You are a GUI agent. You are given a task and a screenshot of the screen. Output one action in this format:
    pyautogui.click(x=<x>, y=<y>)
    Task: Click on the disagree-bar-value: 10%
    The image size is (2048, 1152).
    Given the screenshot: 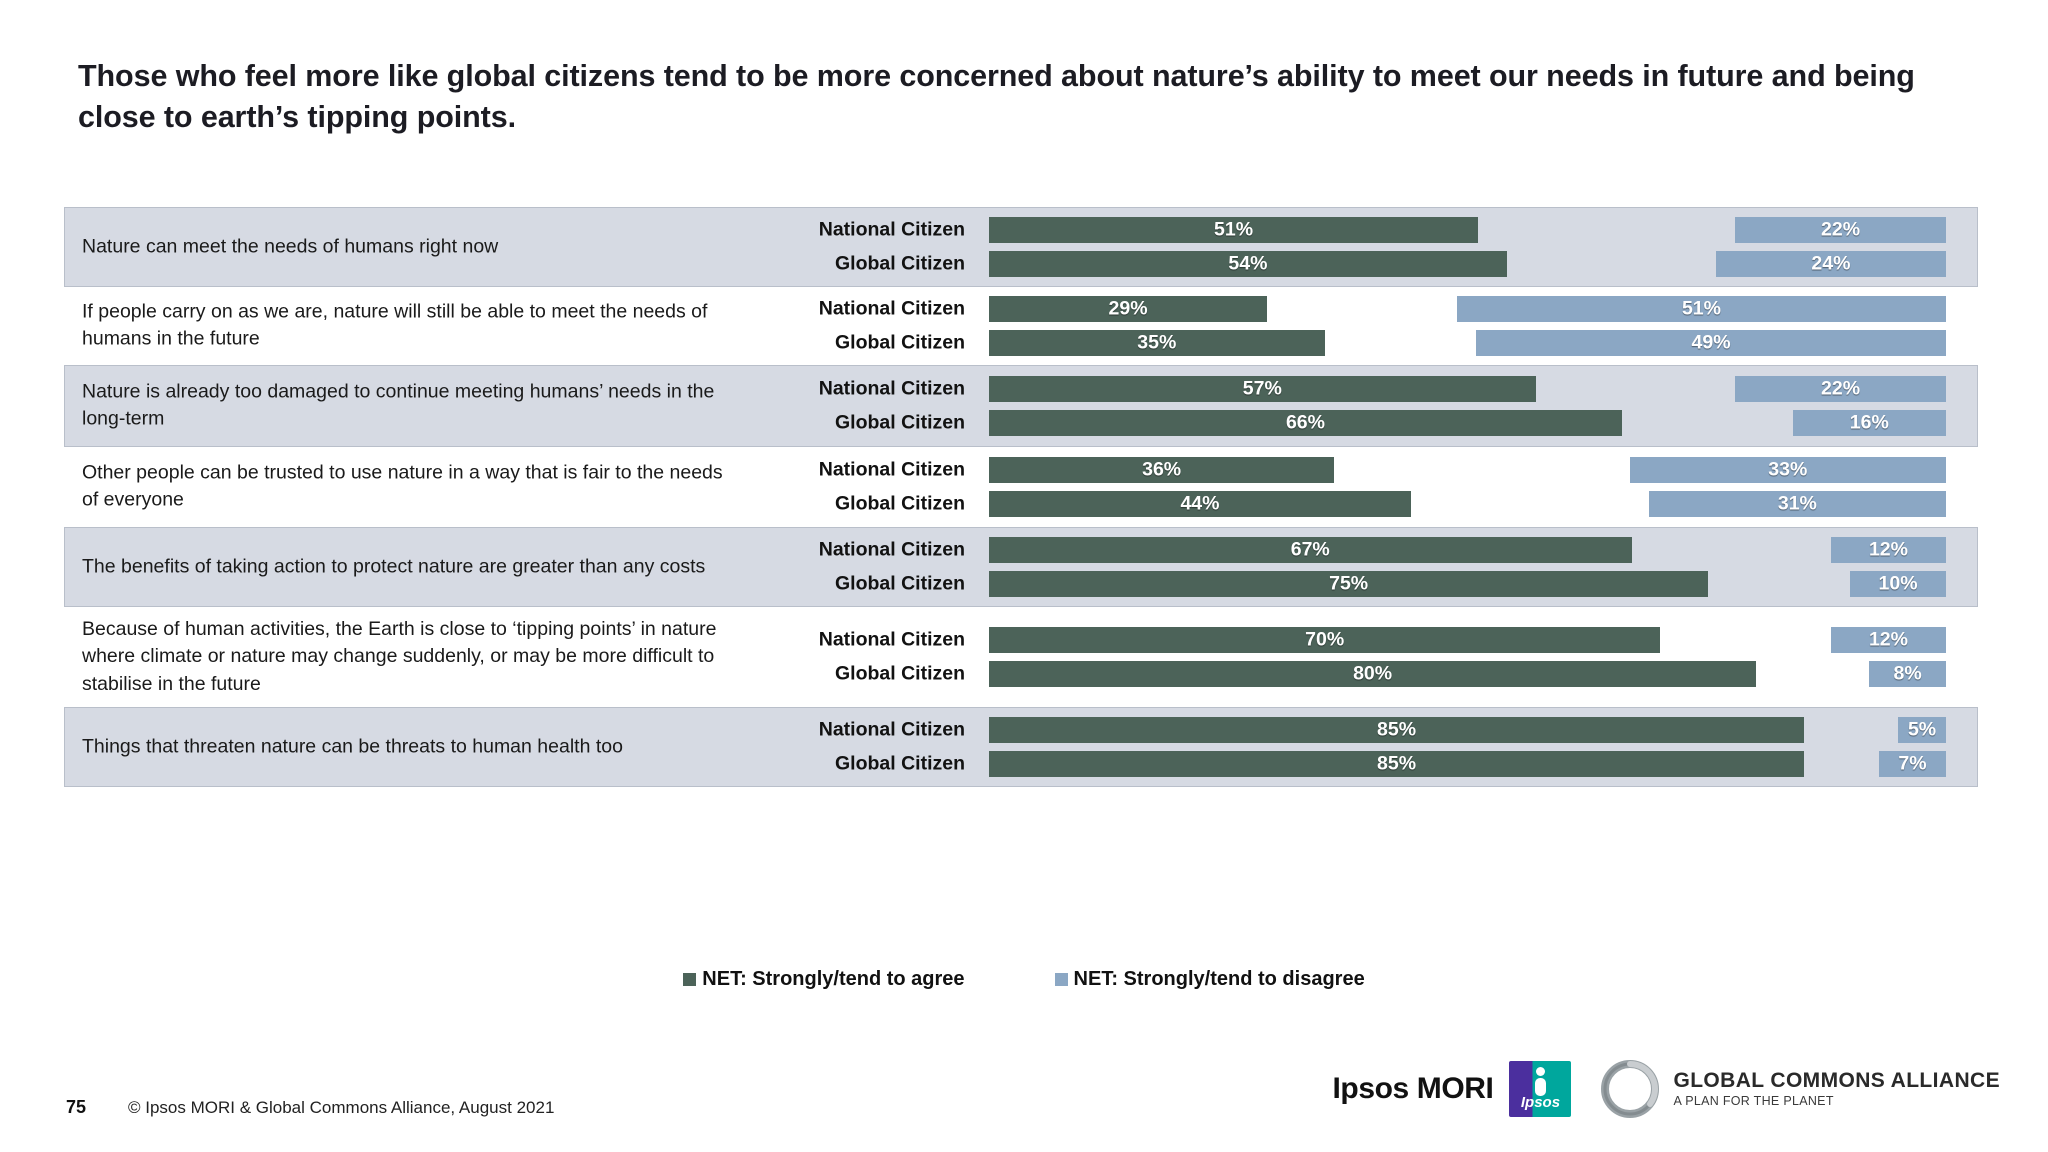 What is the action you would take?
    pyautogui.click(x=1898, y=583)
    